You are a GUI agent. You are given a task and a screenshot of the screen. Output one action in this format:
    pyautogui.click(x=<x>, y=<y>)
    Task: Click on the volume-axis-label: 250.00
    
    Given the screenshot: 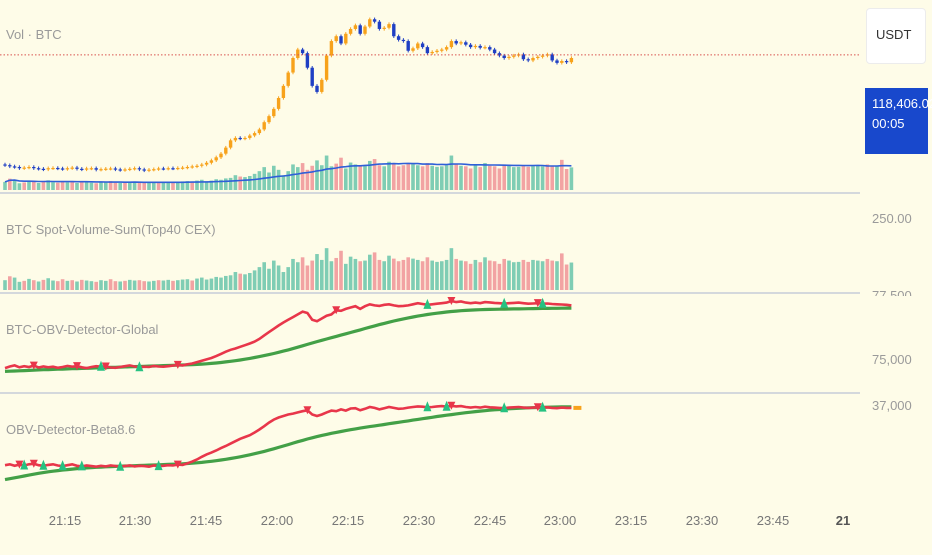 What is the action you would take?
    pyautogui.click(x=892, y=218)
    